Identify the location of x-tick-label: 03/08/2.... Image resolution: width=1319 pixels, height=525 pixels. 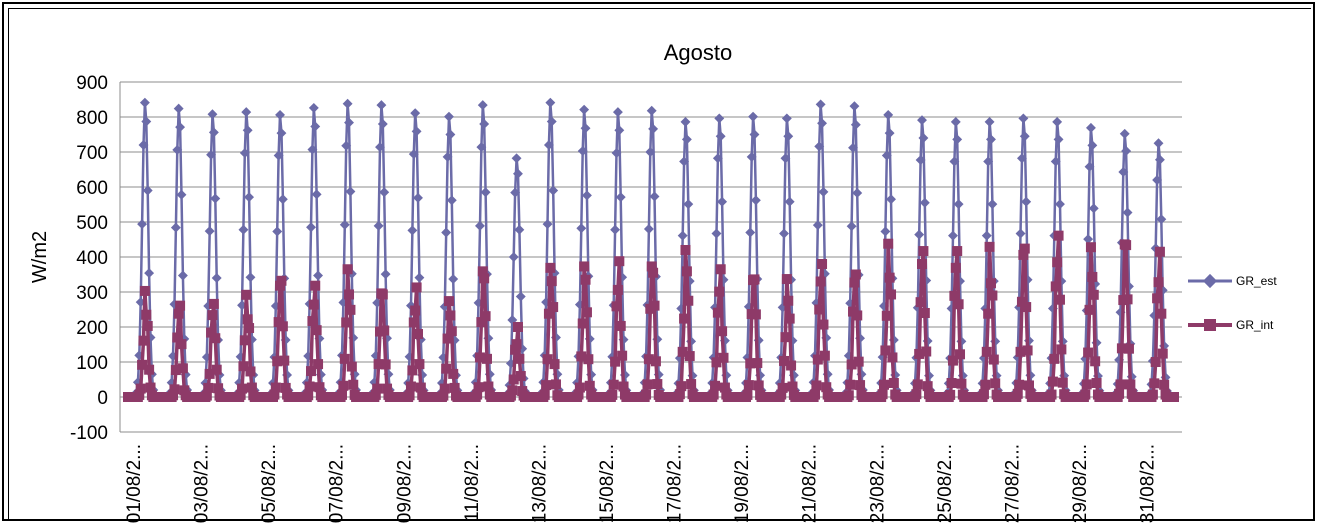
(202, 483).